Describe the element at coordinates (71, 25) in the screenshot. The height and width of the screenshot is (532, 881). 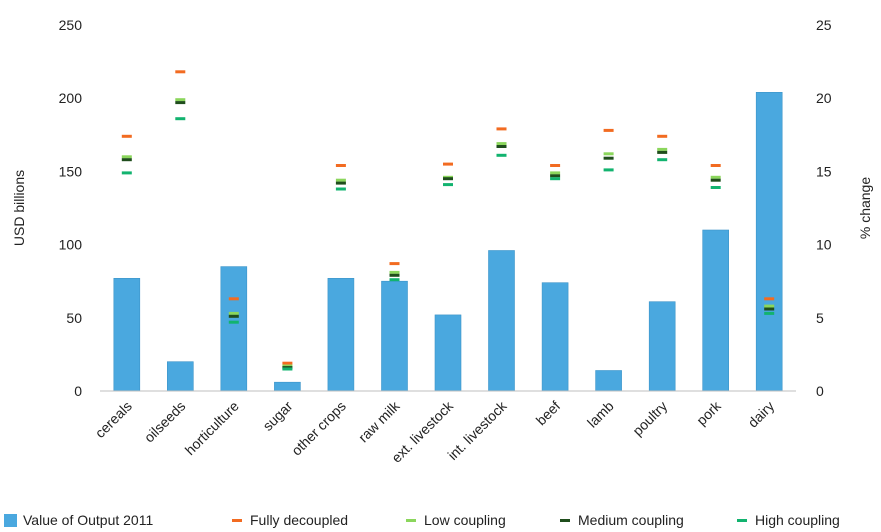
I see `y-tick-label: 250` at that location.